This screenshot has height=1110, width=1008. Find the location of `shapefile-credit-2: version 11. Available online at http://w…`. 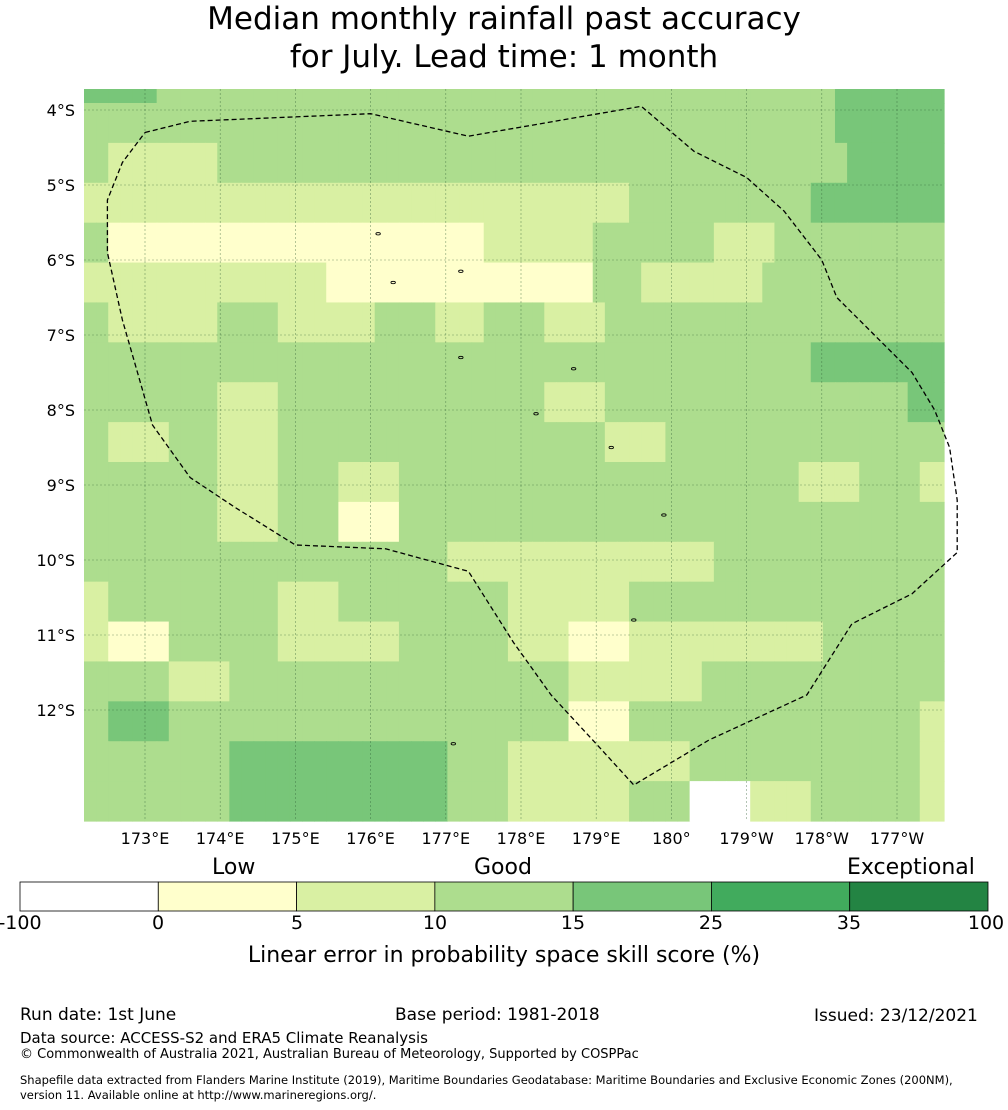

shapefile-credit-2: version 11. Available online at http://w… is located at coordinates (198, 1095).